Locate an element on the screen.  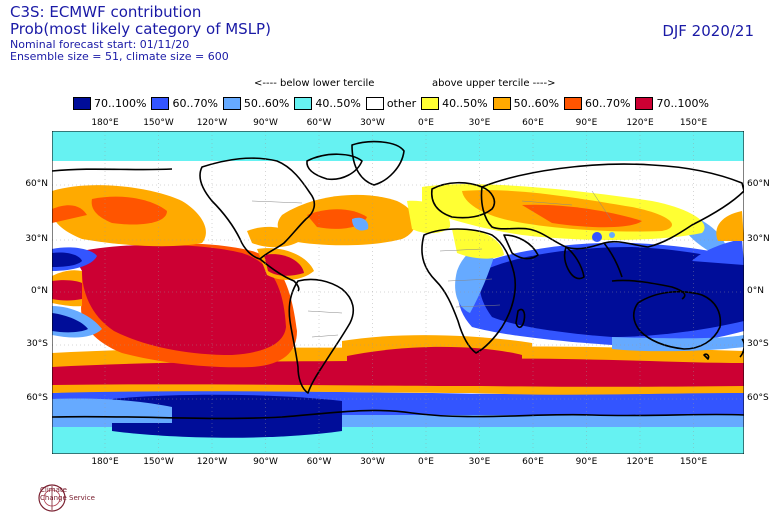
copernicus-logo-icon is located at coordinates (52, 498).